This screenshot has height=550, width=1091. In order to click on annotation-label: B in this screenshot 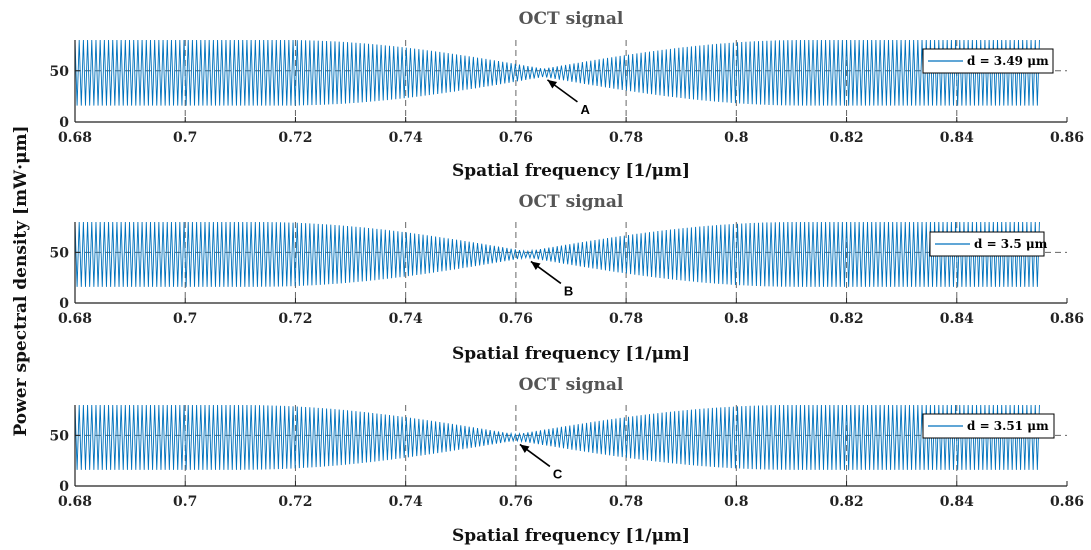, I will do `click(568, 290)`.